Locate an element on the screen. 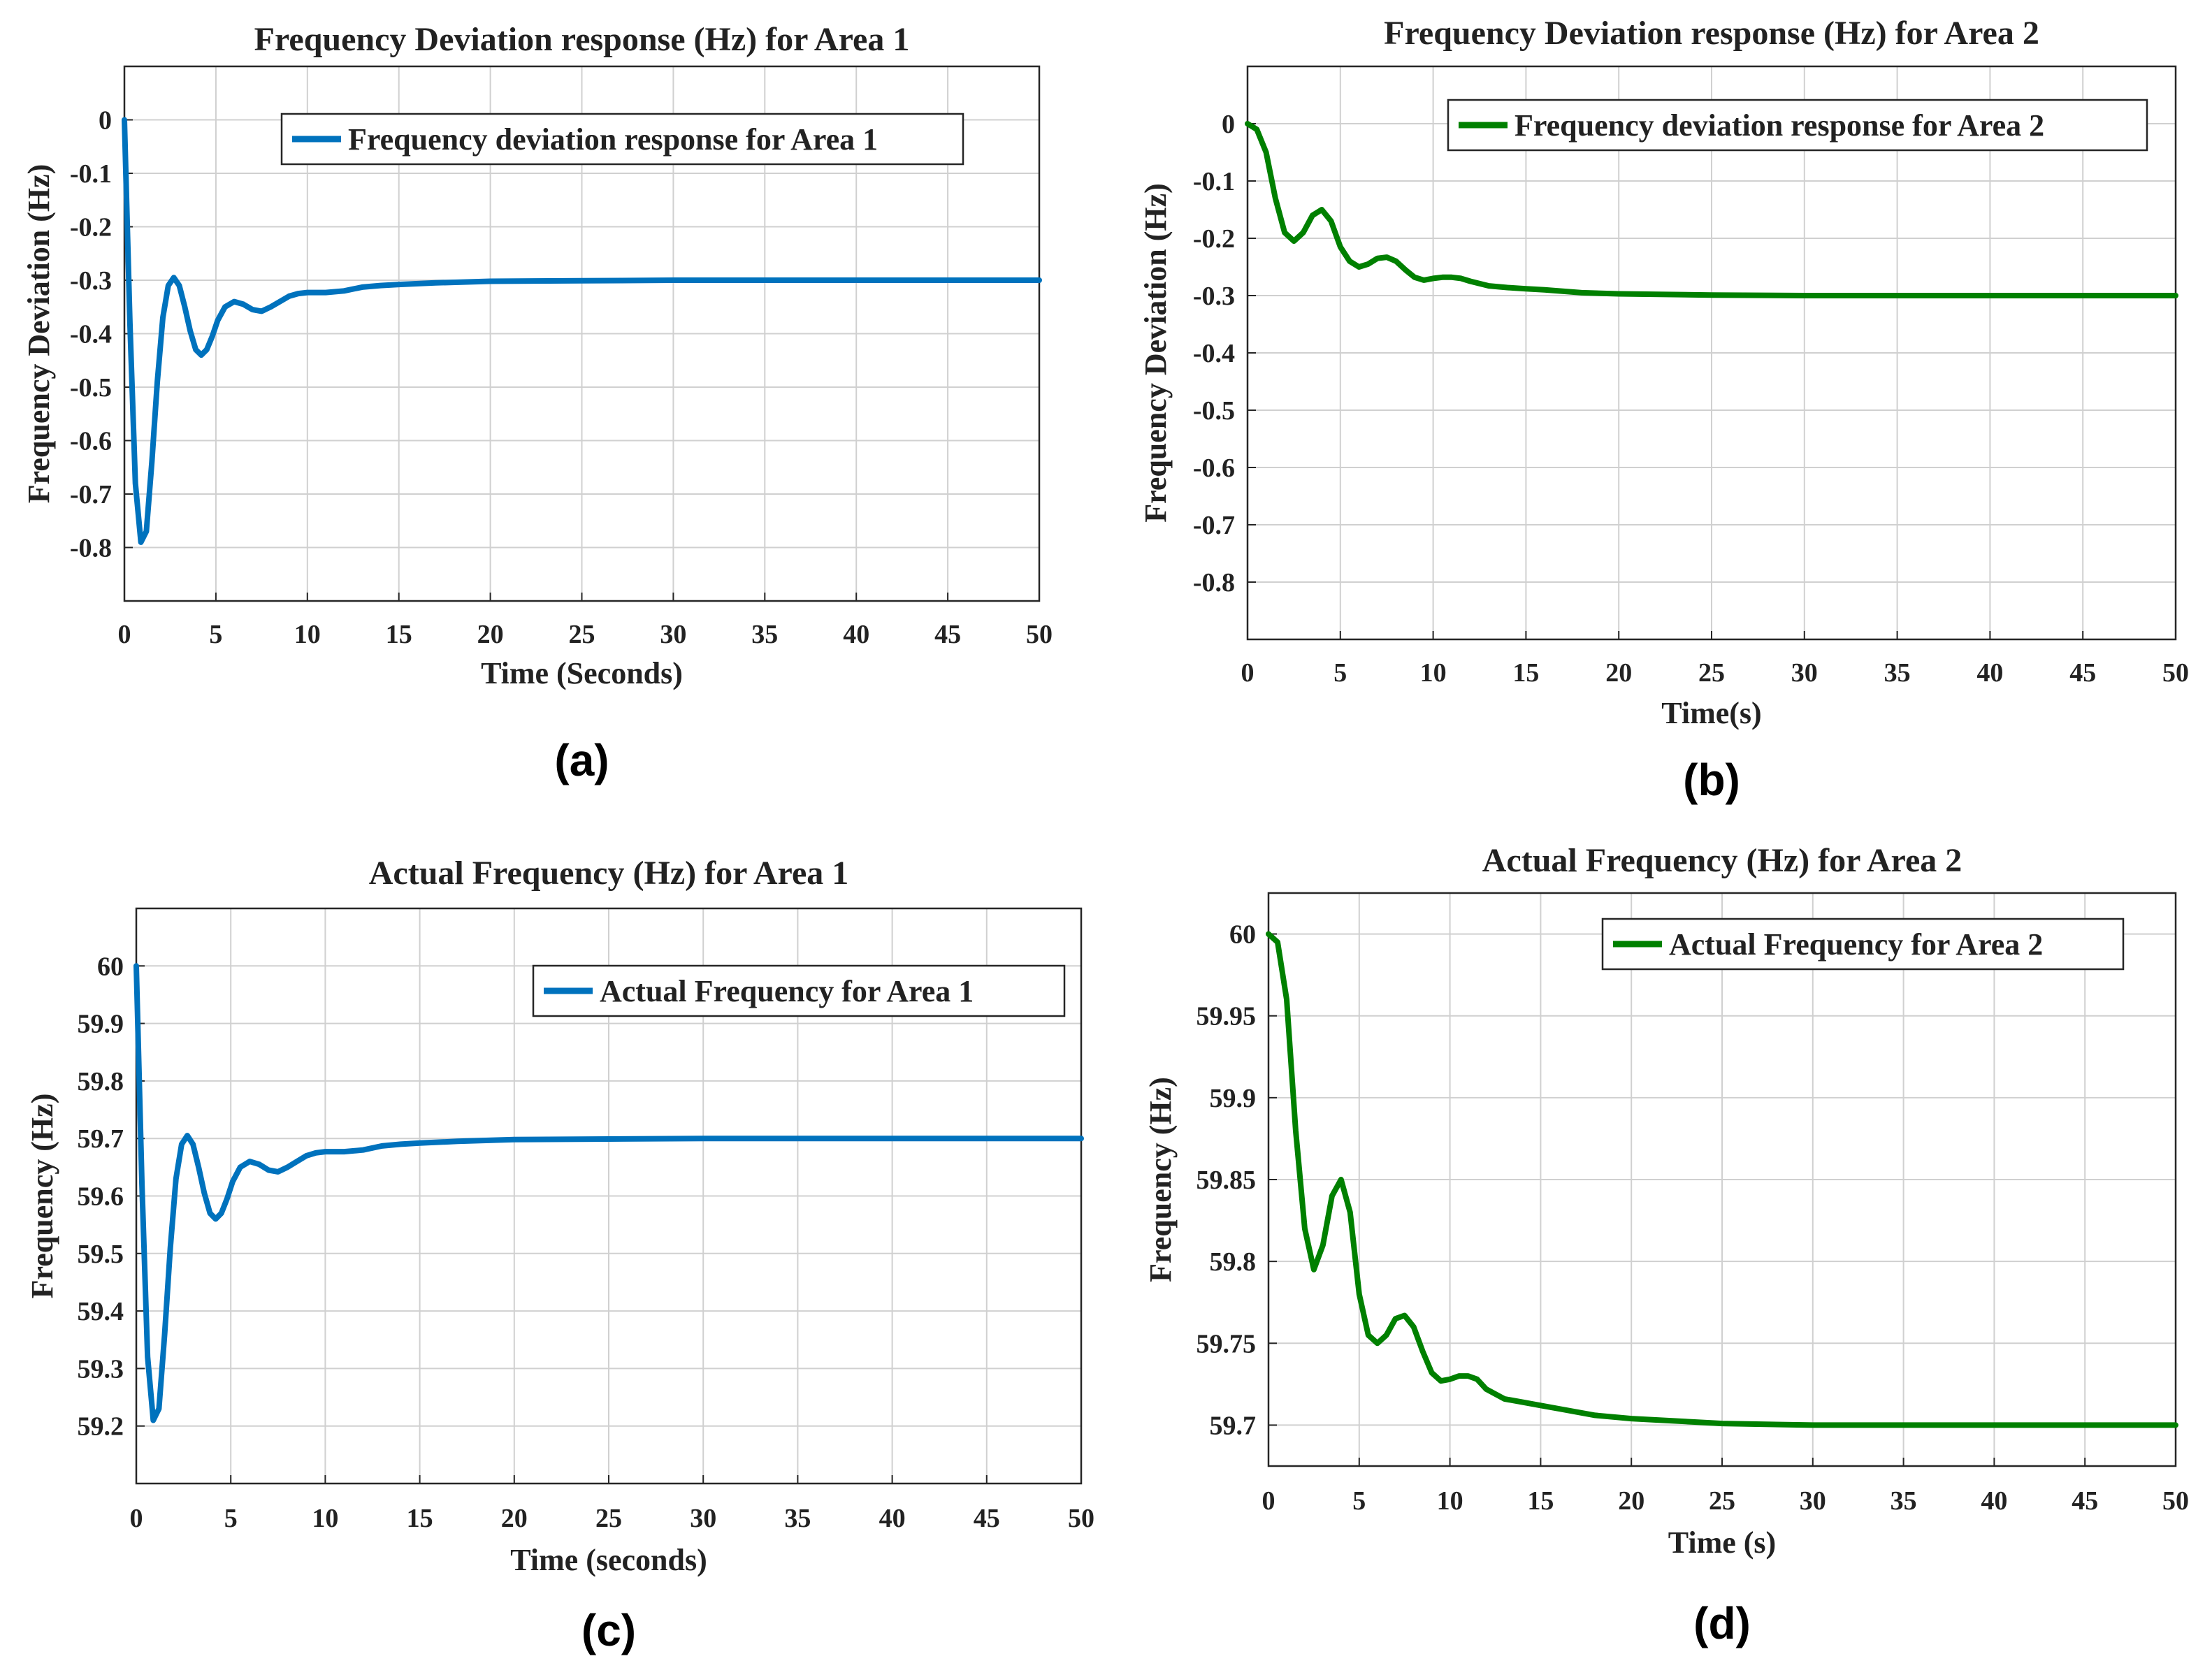 This screenshot has width=2212, height=1668. x-axis-label: Time (seconds) is located at coordinates (608, 1560).